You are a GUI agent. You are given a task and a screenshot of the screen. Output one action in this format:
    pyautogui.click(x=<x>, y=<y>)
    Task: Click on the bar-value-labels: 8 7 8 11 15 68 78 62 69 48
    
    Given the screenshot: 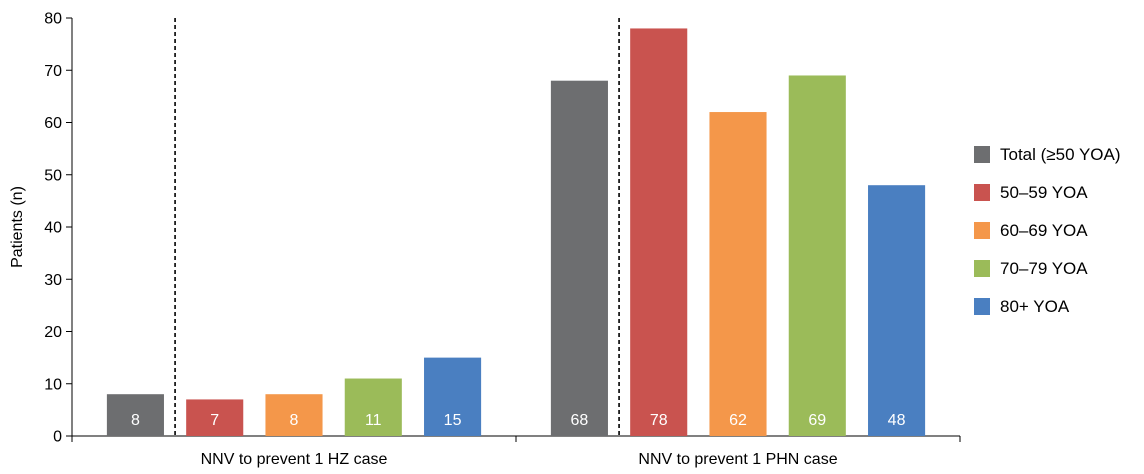 What is the action you would take?
    pyautogui.click(x=518, y=420)
    